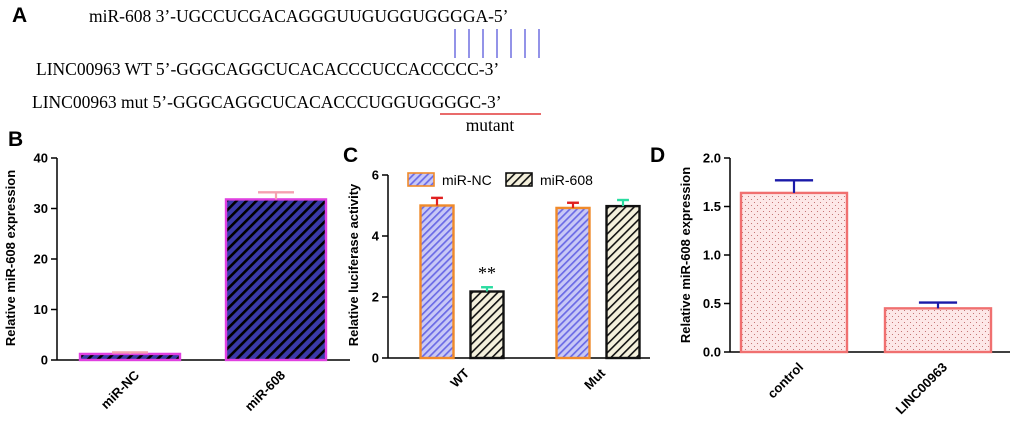 The height and width of the screenshot is (426, 1020). I want to click on panel-c-mut-mir-nc-bar, so click(573, 283).